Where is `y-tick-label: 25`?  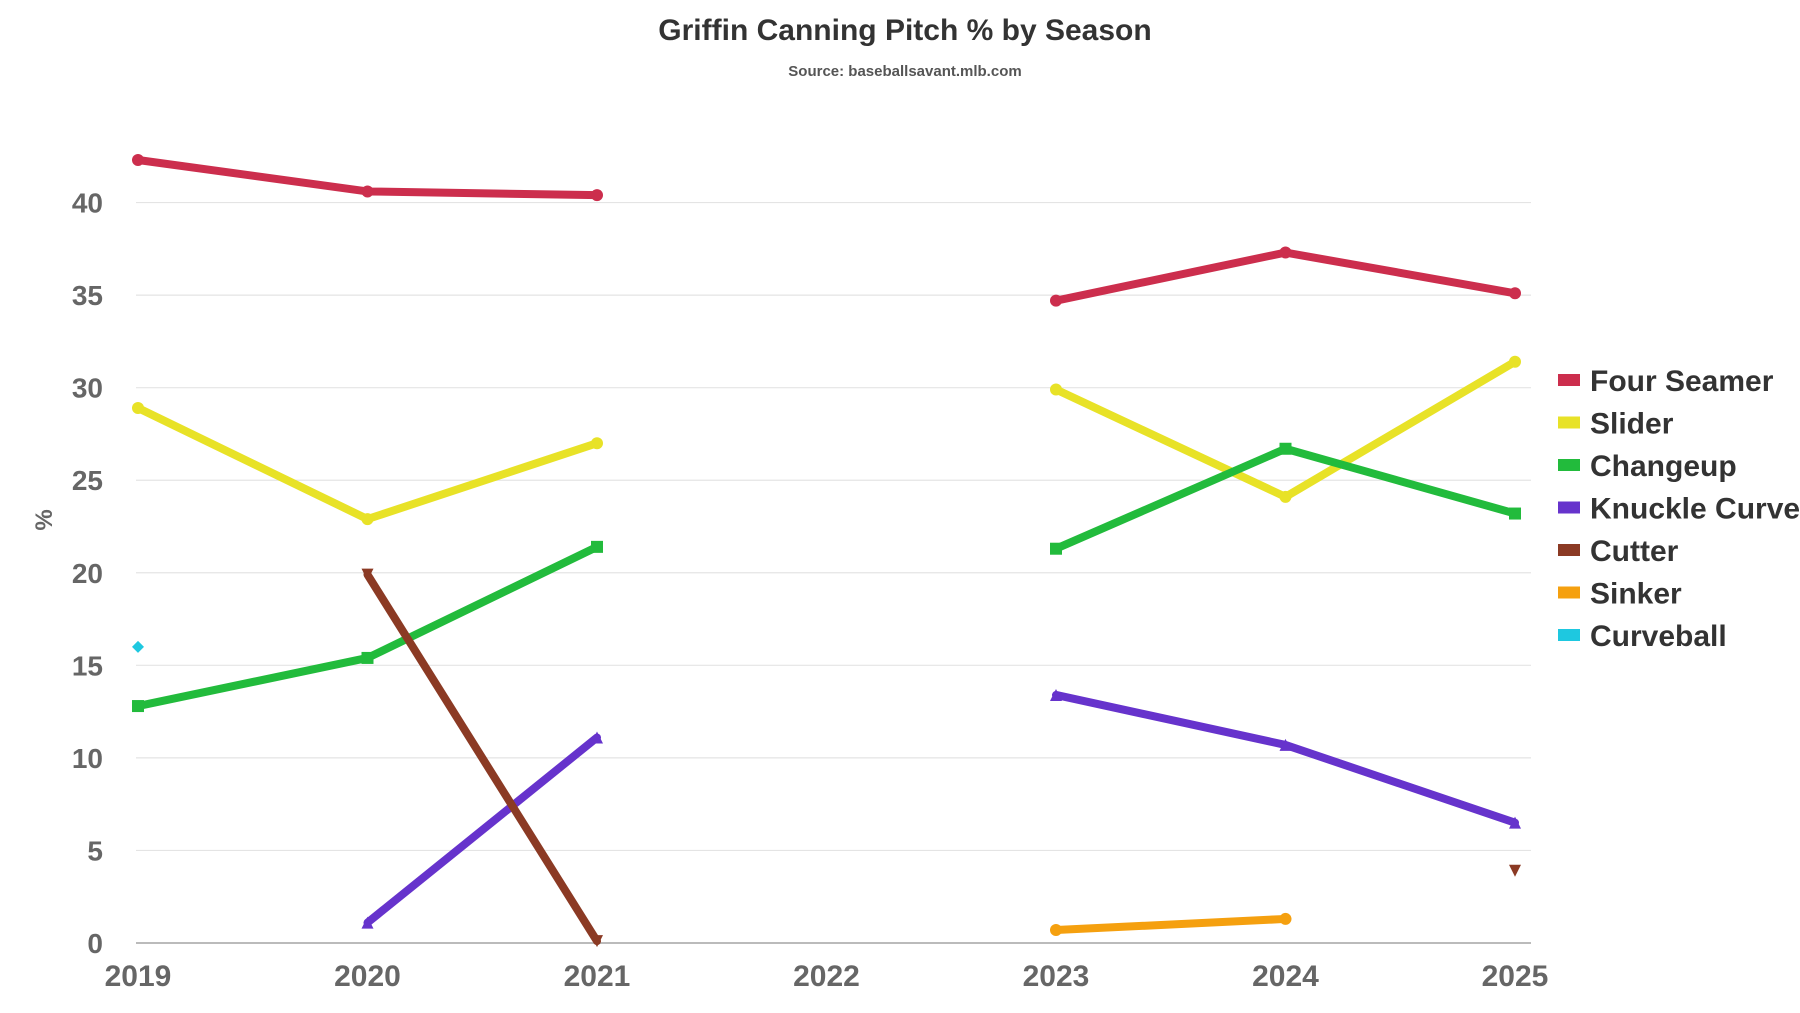
y-tick-label: 25 is located at coordinates (87, 480).